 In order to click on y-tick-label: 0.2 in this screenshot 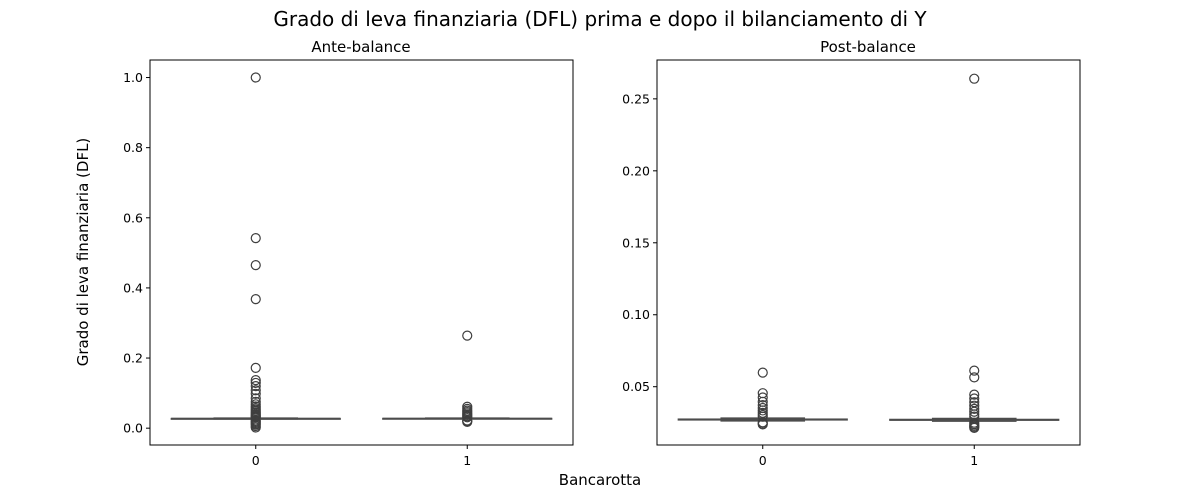, I will do `click(133, 358)`.